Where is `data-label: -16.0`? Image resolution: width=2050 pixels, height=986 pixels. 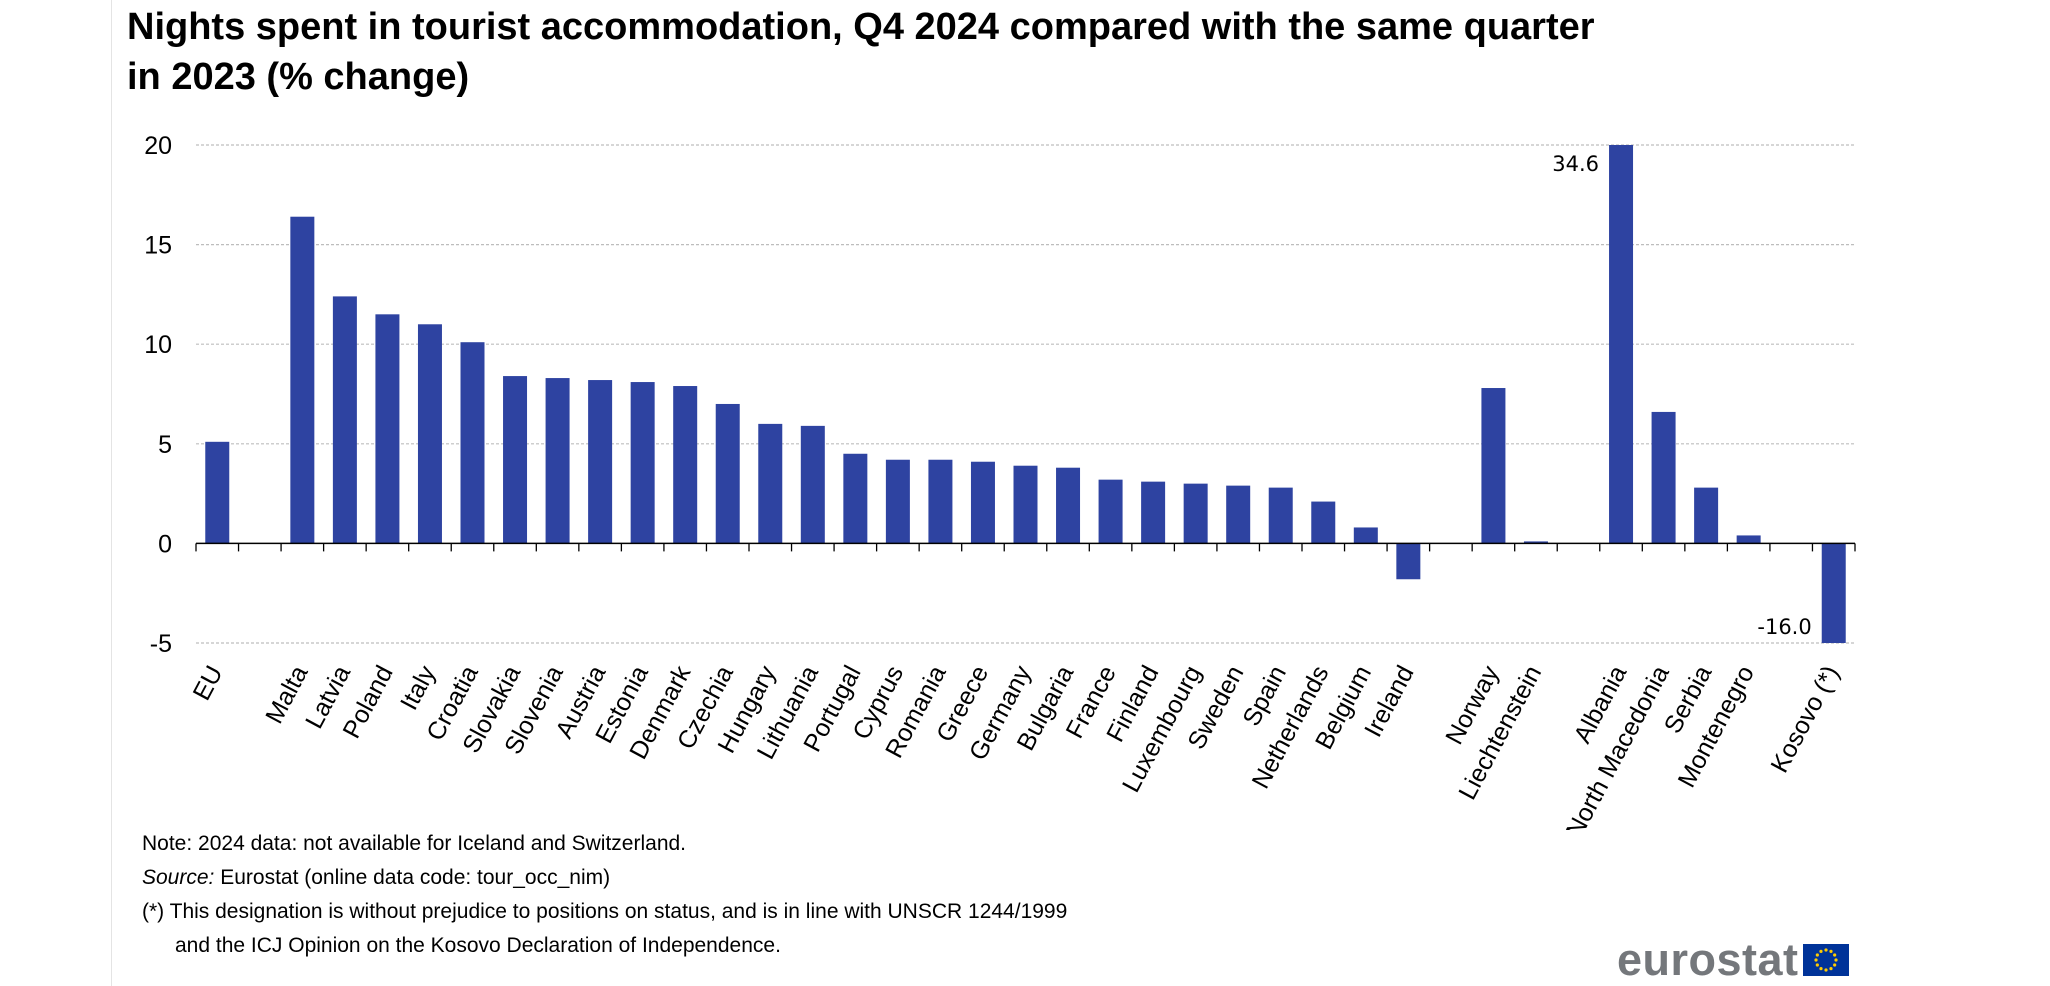
data-label: -16.0 is located at coordinates (1784, 627).